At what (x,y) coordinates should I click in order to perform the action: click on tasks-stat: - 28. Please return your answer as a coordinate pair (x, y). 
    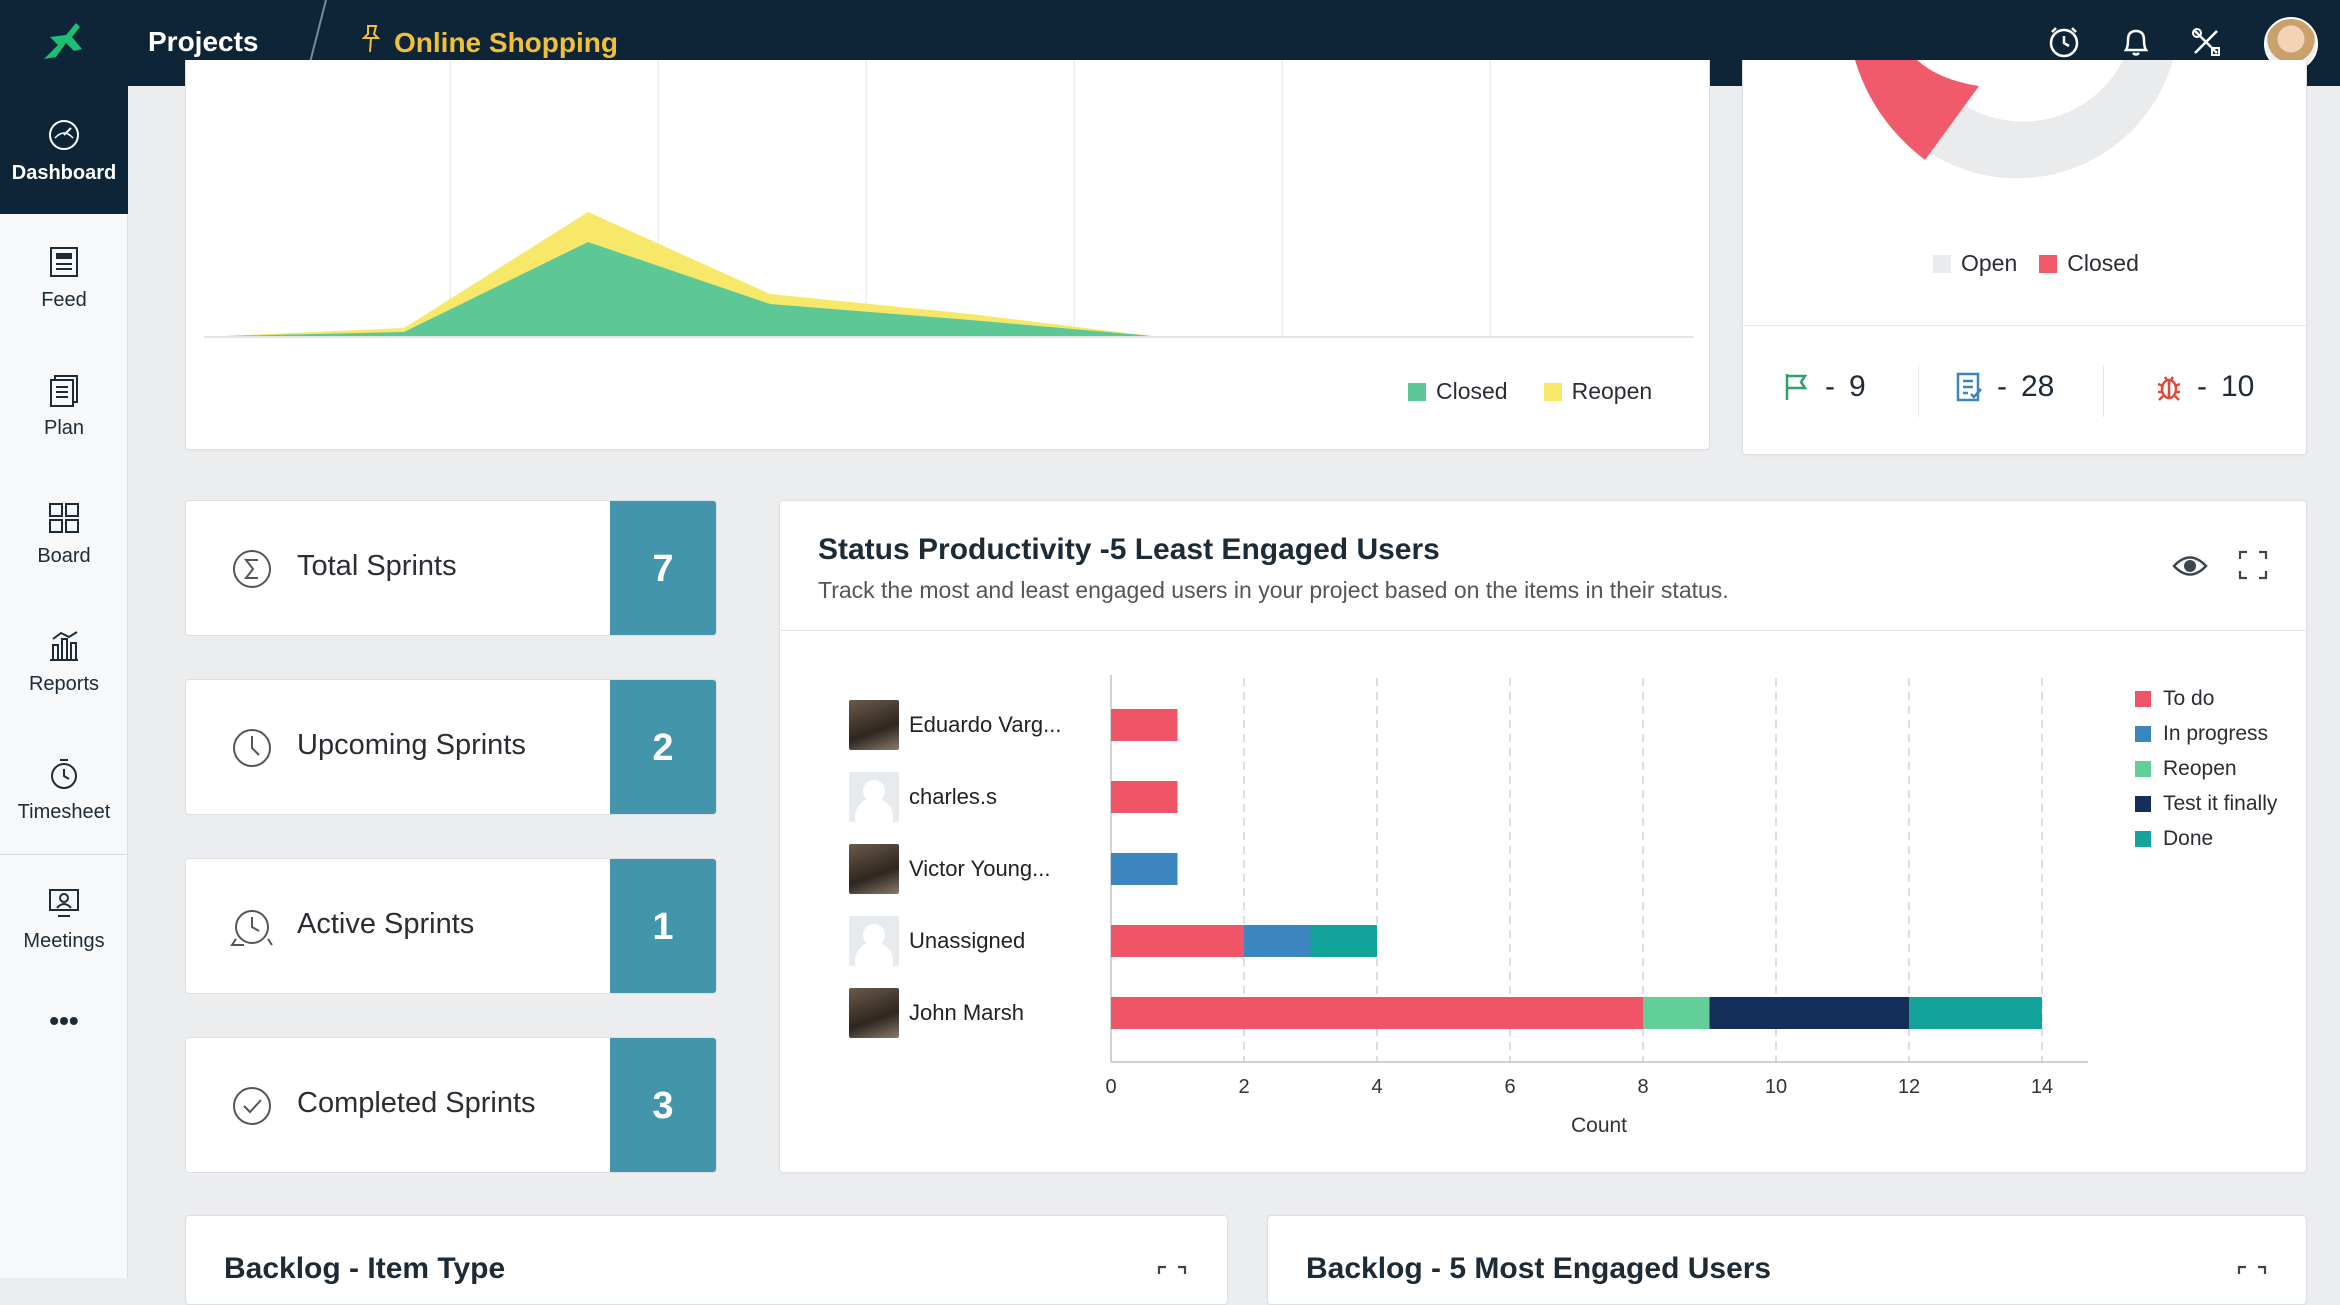
    Looking at the image, I should click on (2004, 387).